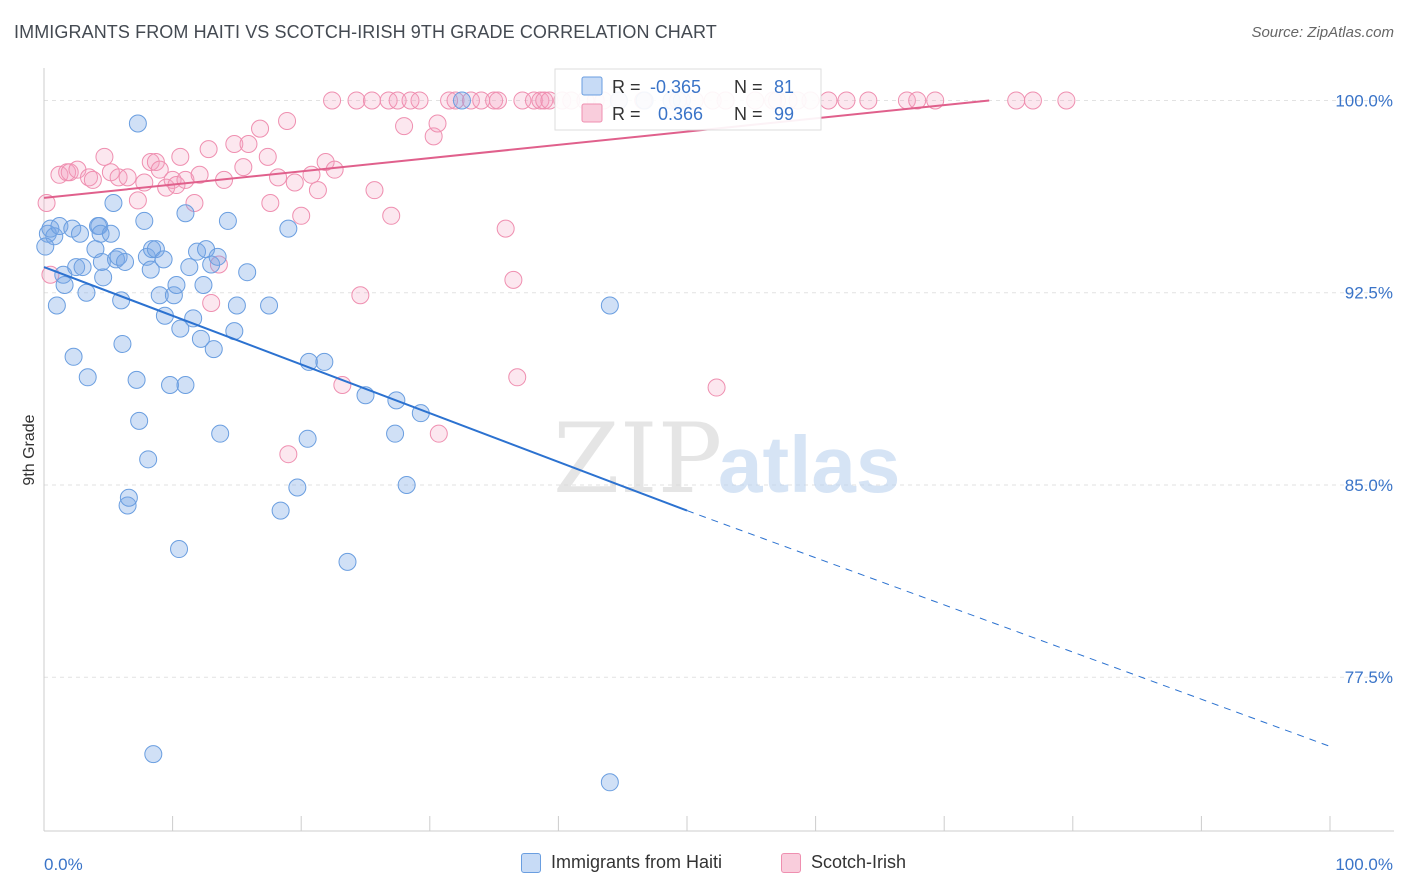  What do you see at coordinates (1369, 293) in the screenshot?
I see `y-tick-label-2: 92.5%` at bounding box center [1369, 293].